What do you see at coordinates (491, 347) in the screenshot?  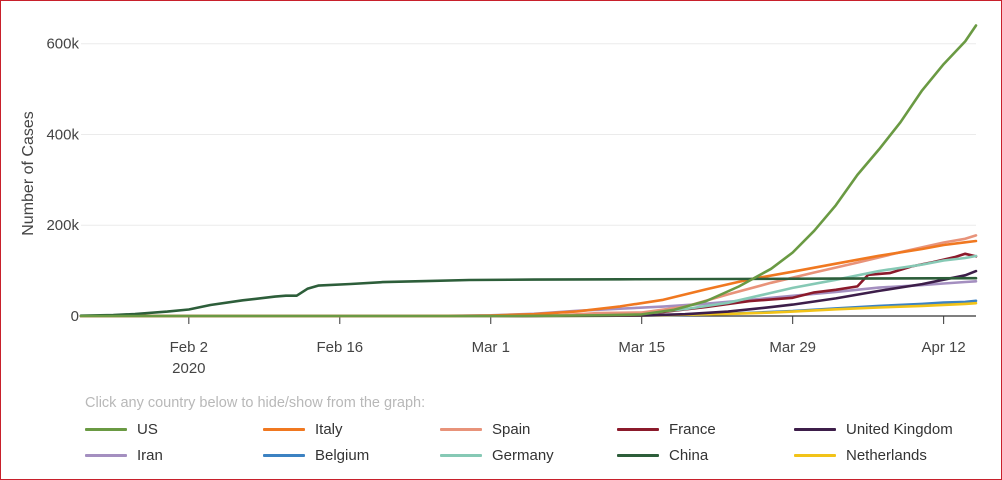 I see `x-tick-label: Mar 1` at bounding box center [491, 347].